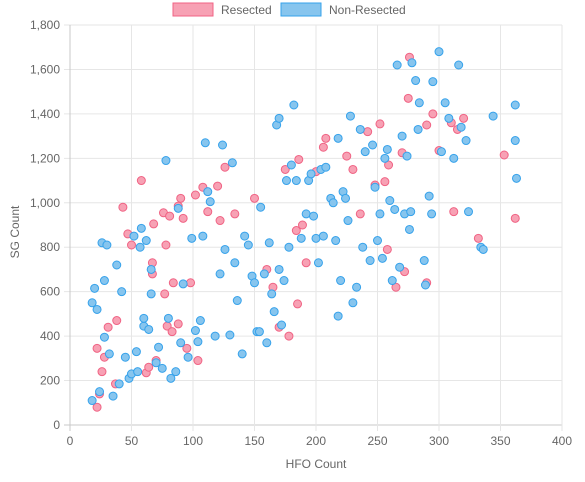  What do you see at coordinates (45, 69) in the screenshot?
I see `y-tick-label: 1,600` at bounding box center [45, 69].